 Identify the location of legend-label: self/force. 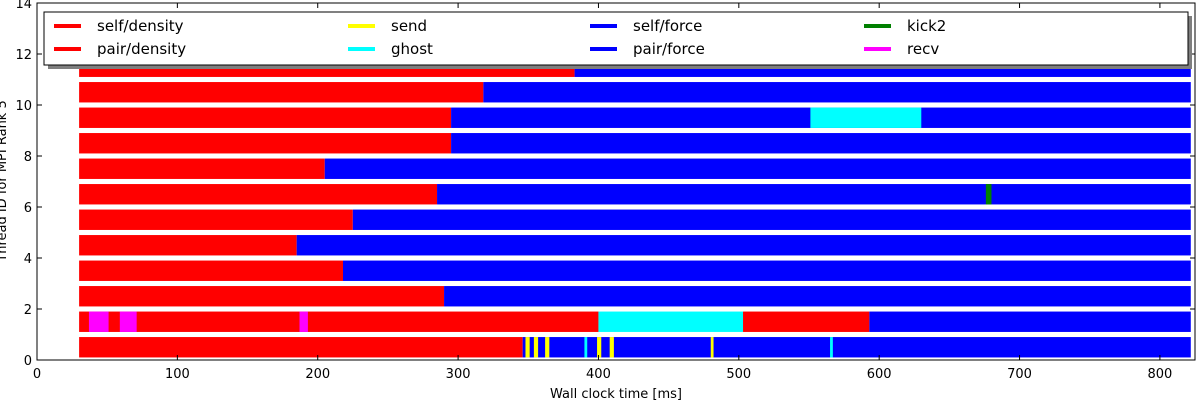
(667, 26).